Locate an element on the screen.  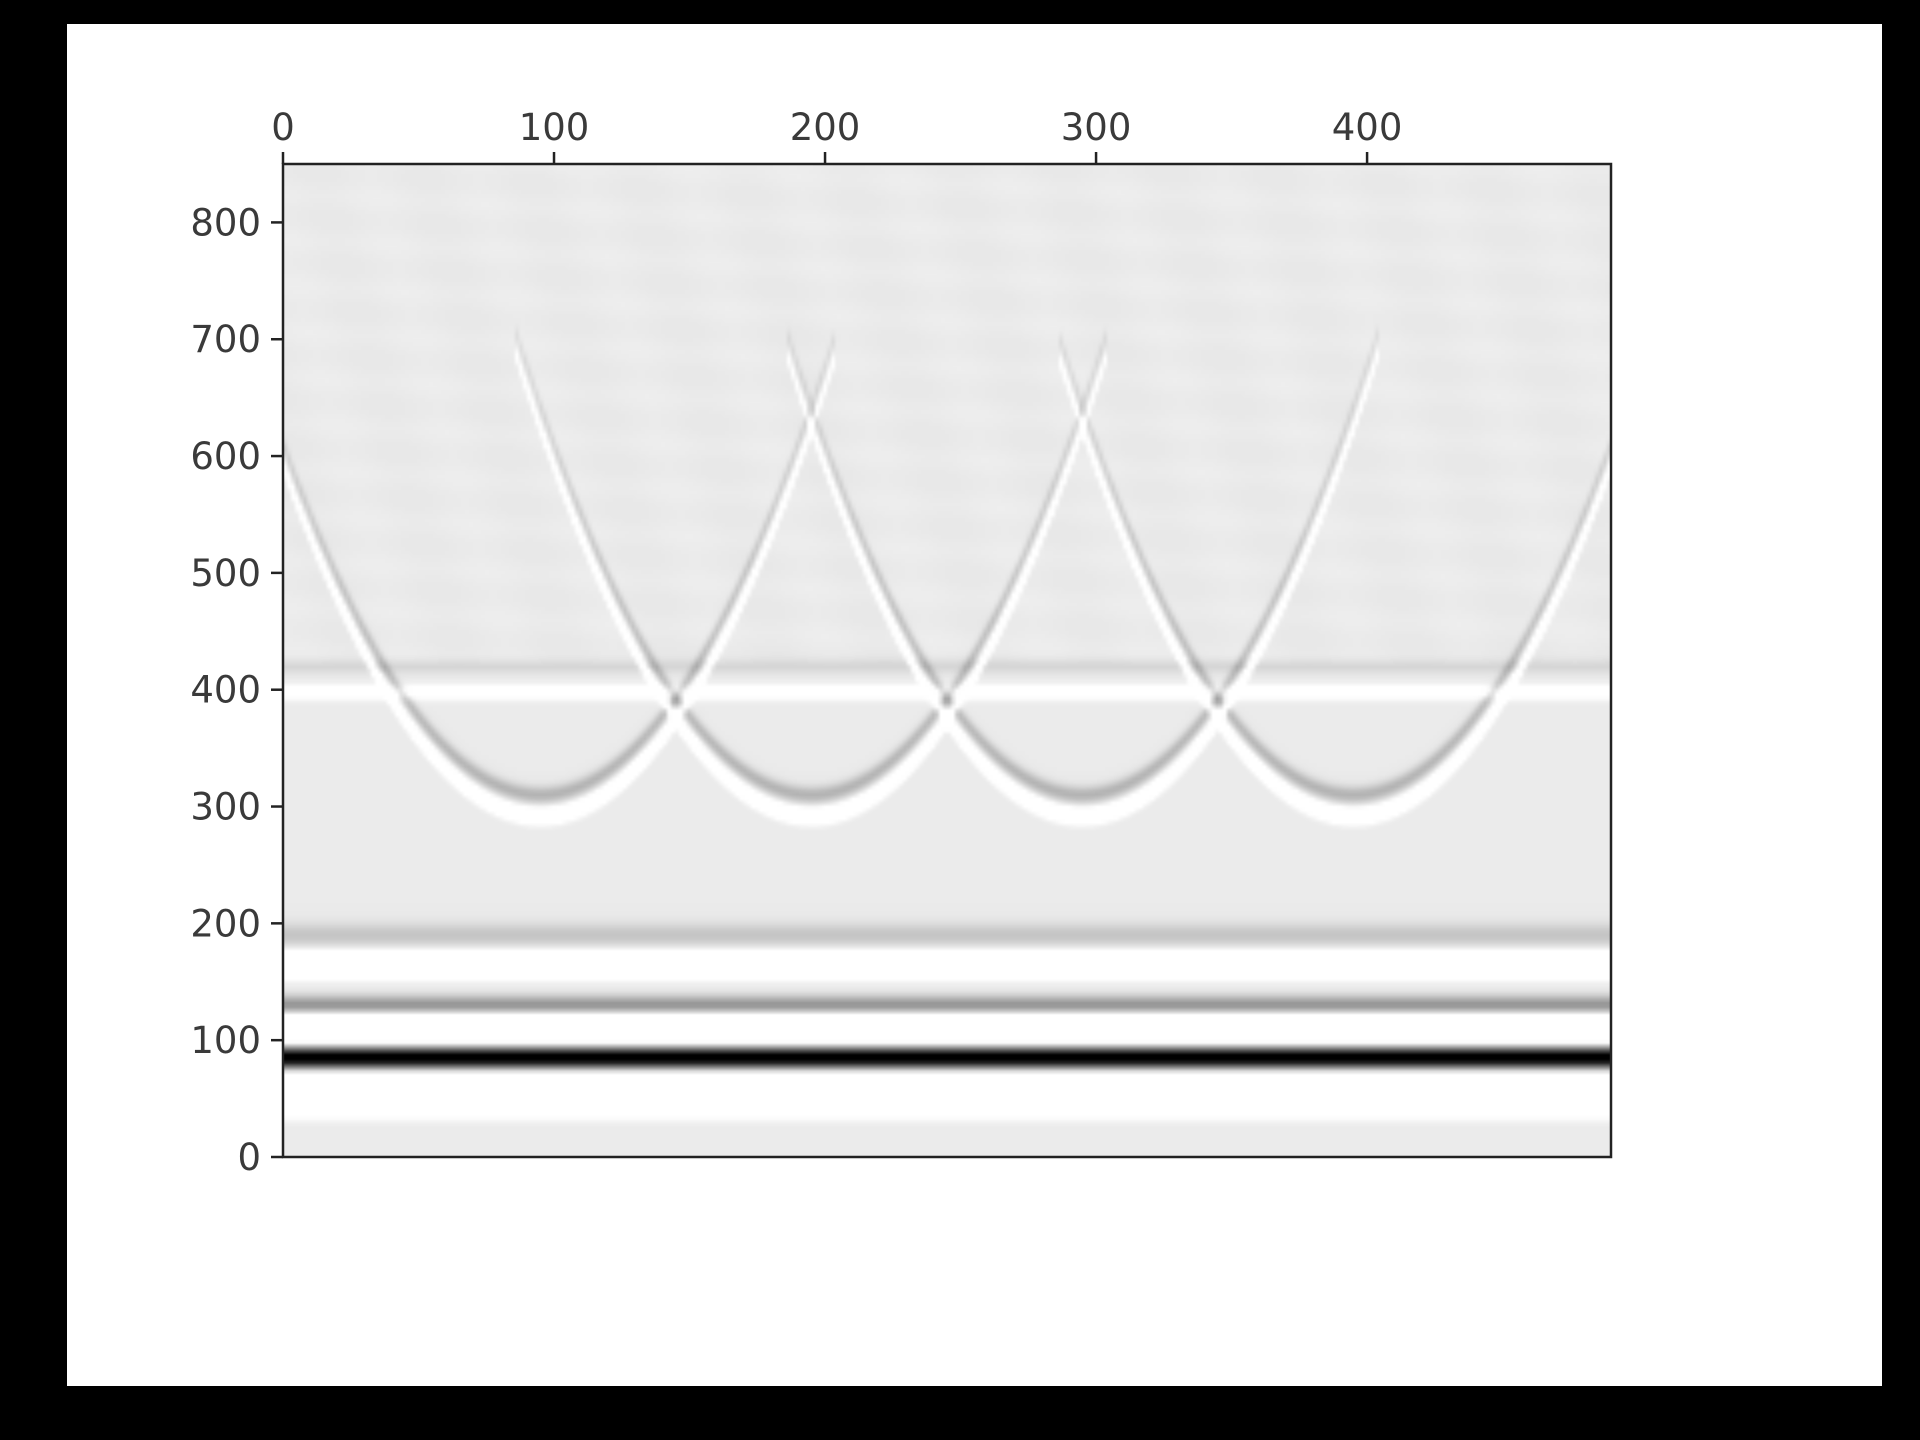
y-tick-label: 700 is located at coordinates (225, 339).